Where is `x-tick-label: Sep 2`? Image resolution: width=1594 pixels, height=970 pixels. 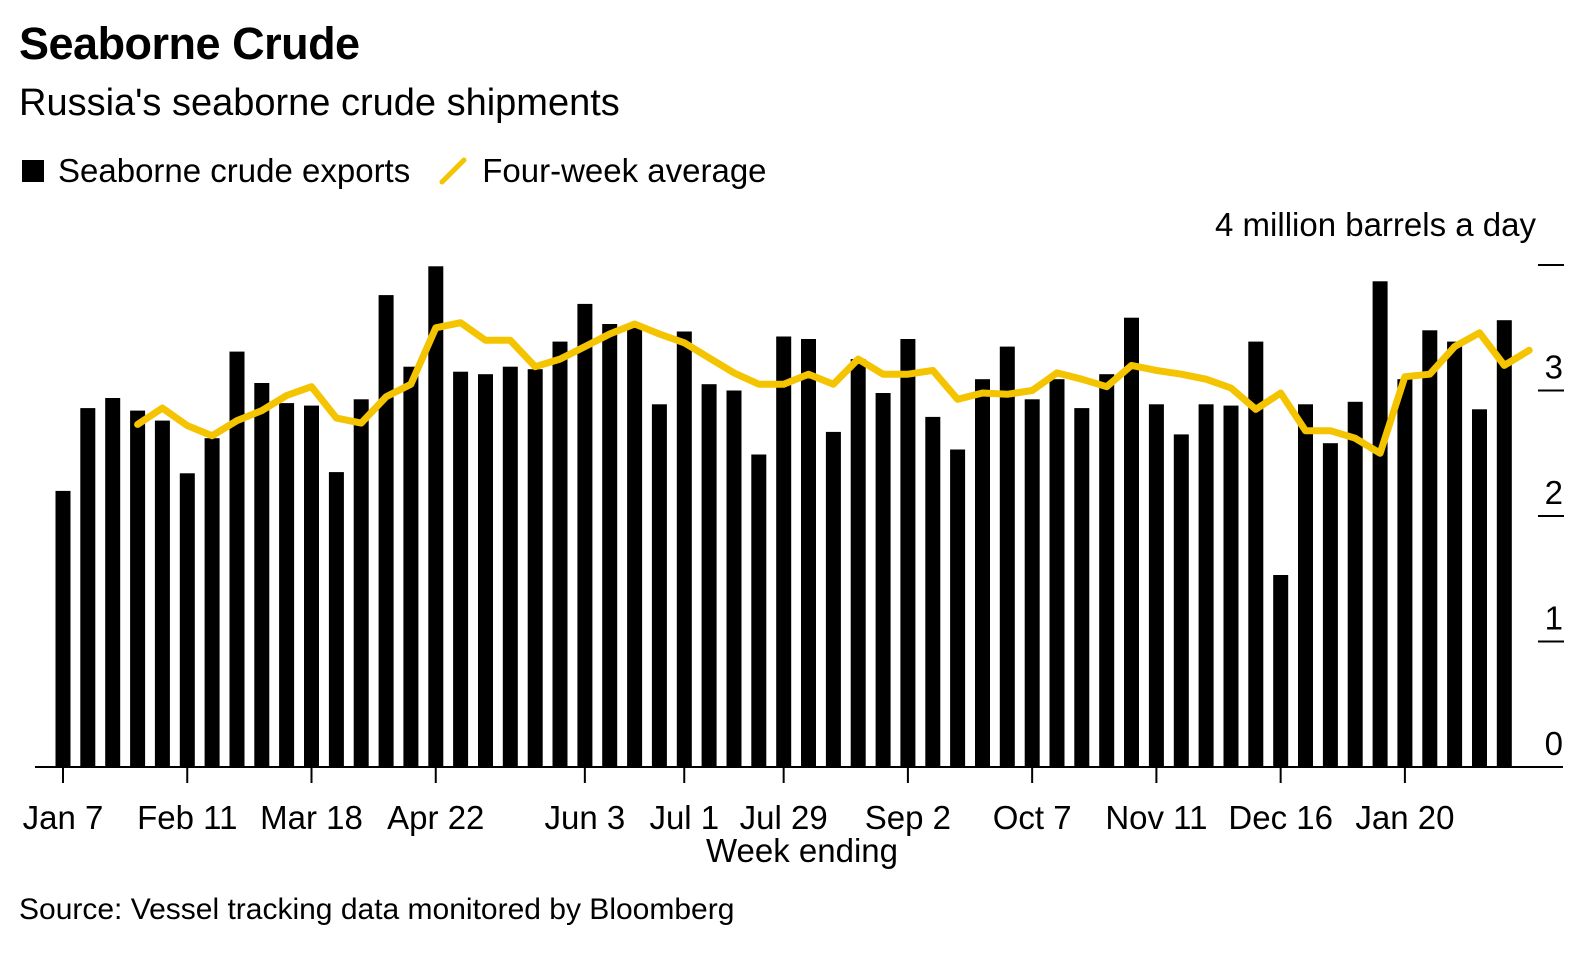 x-tick-label: Sep 2 is located at coordinates (908, 817).